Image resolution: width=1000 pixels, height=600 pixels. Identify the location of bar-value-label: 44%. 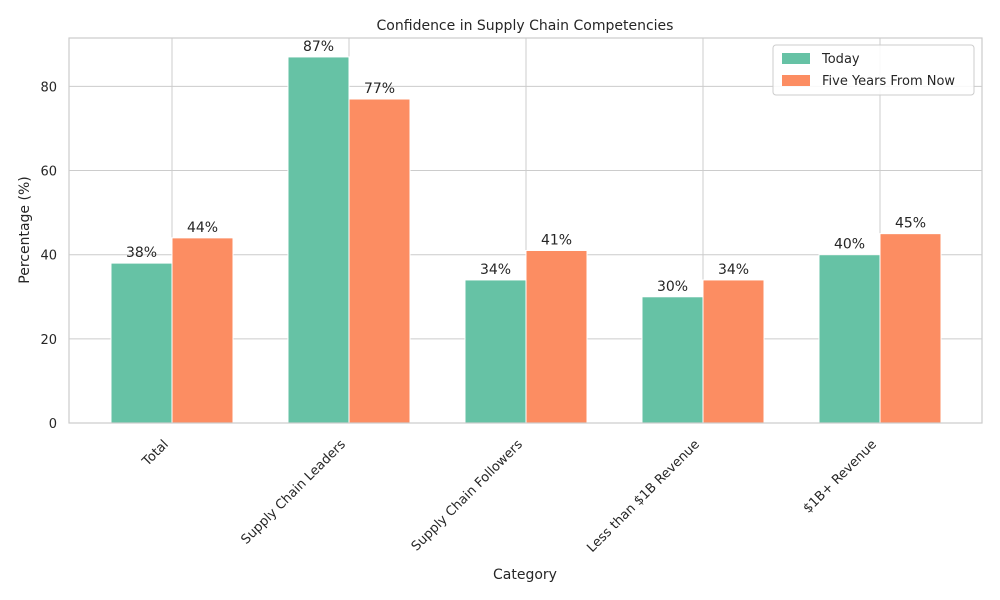
(202, 228).